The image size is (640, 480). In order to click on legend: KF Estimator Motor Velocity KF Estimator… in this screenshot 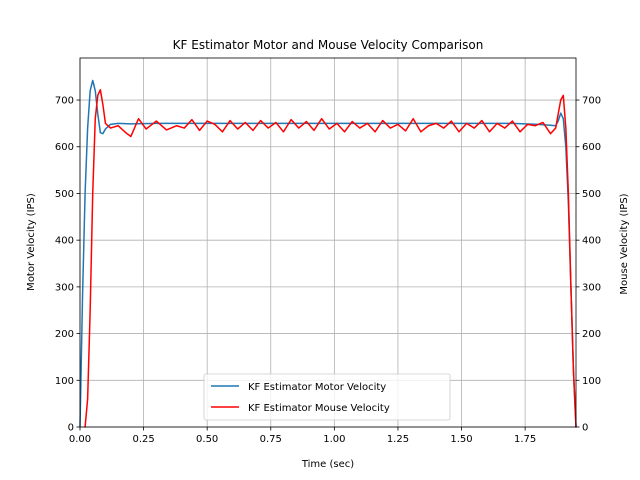, I will do `click(327, 397)`.